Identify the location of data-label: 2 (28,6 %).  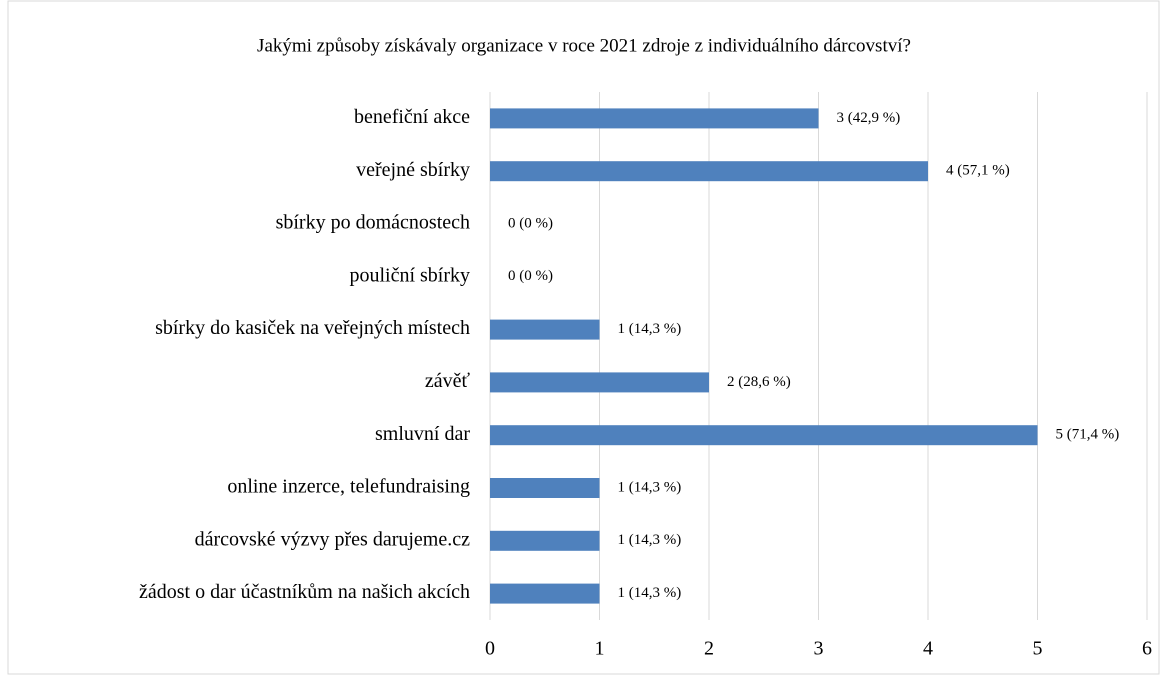
(759, 382).